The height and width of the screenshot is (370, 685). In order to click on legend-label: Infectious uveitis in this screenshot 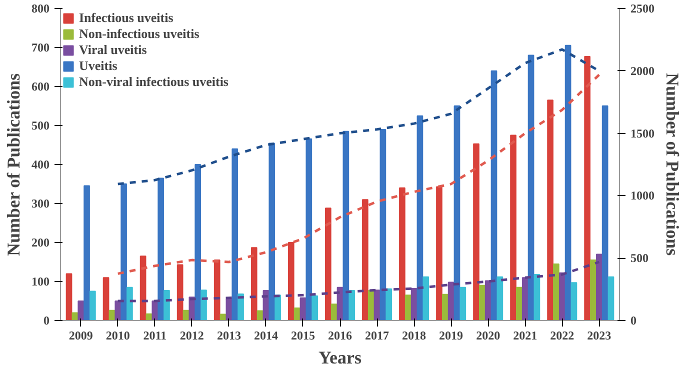, I will do `click(126, 18)`.